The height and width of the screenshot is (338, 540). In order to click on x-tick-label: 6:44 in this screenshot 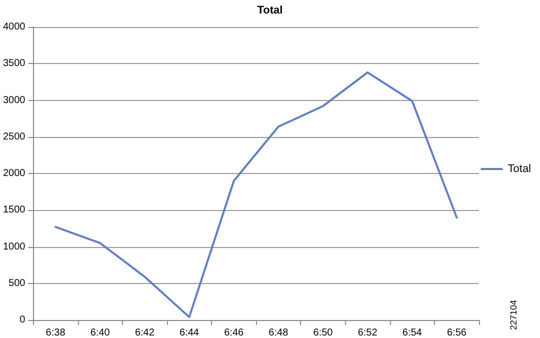, I will do `click(190, 333)`.